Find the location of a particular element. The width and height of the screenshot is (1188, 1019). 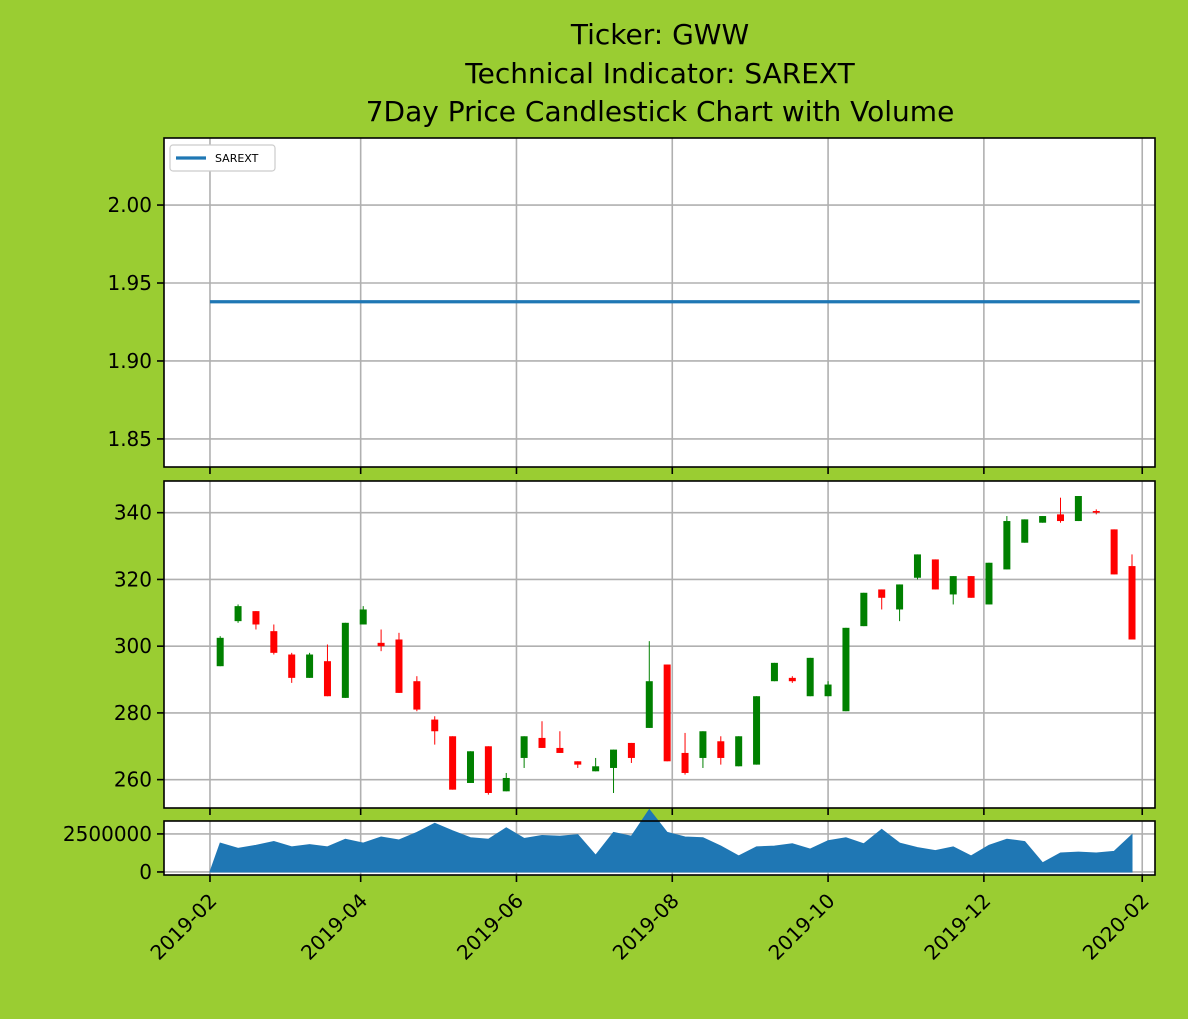

legend: SAREXT is located at coordinates (222, 158).